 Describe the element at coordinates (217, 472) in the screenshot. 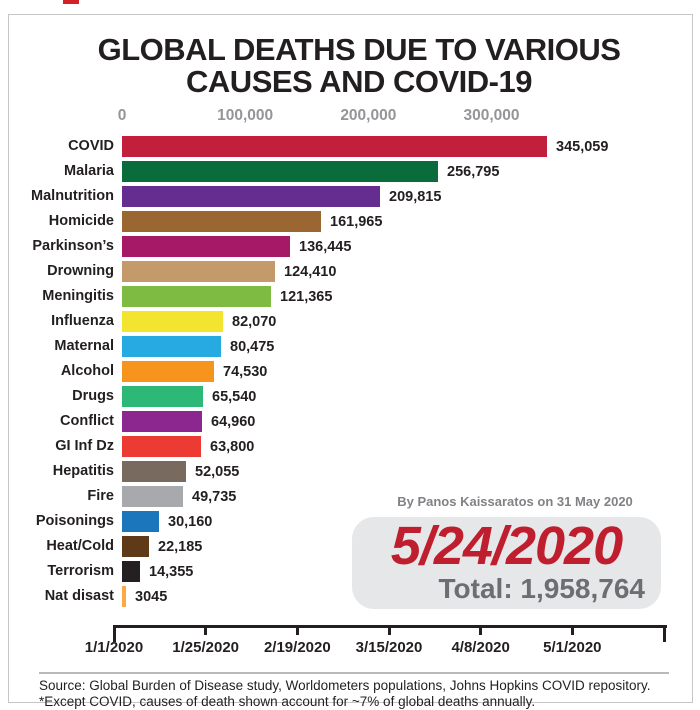

I see `bar-value: 52,055` at that location.